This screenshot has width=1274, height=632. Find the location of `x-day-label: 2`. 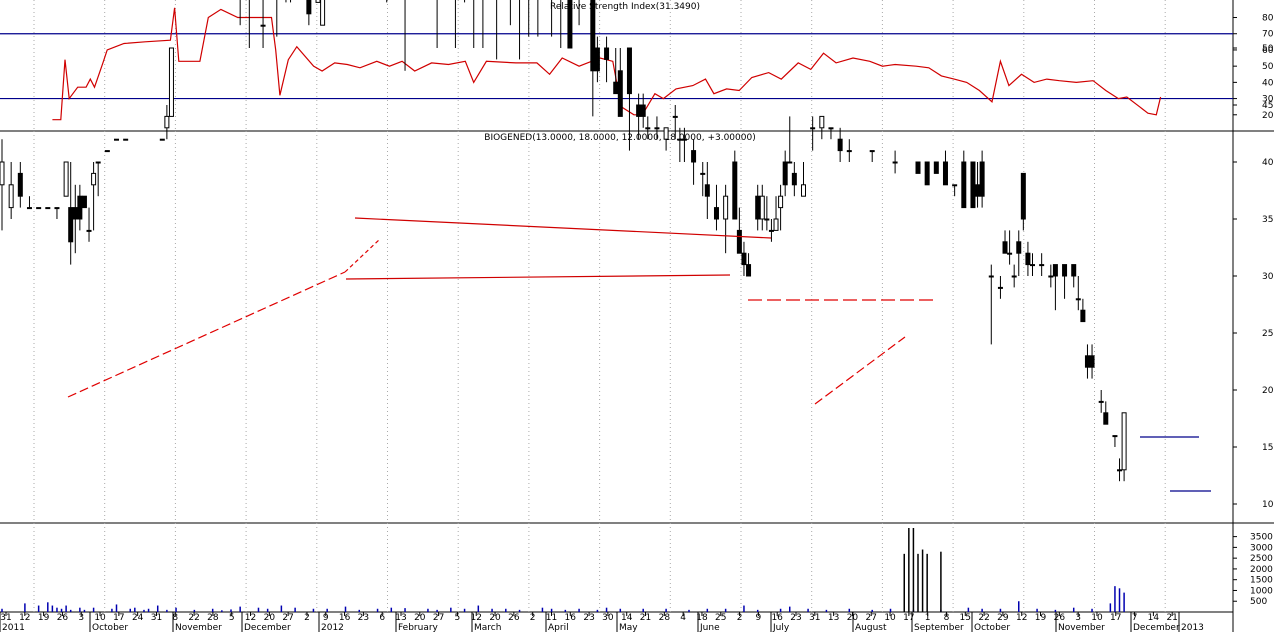

x-day-label: 2 is located at coordinates (533, 618).